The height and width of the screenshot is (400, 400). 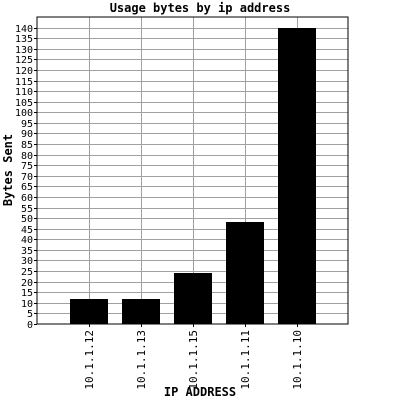 I want to click on y-tick-label: 70, so click(x=27, y=177).